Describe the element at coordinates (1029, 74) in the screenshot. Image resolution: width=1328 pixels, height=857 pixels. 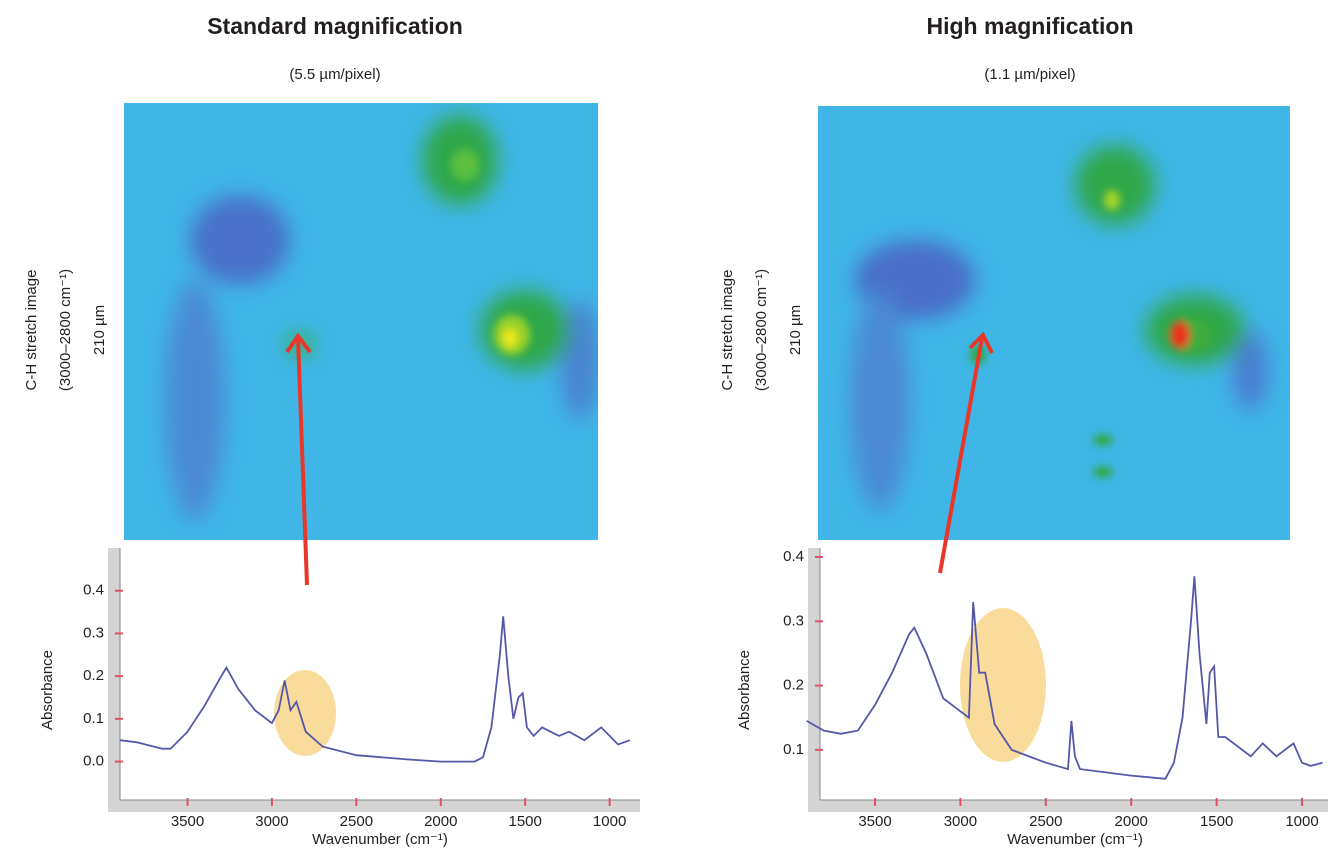
I see `chart-subtitle: (1.1 µm/pixel)` at that location.